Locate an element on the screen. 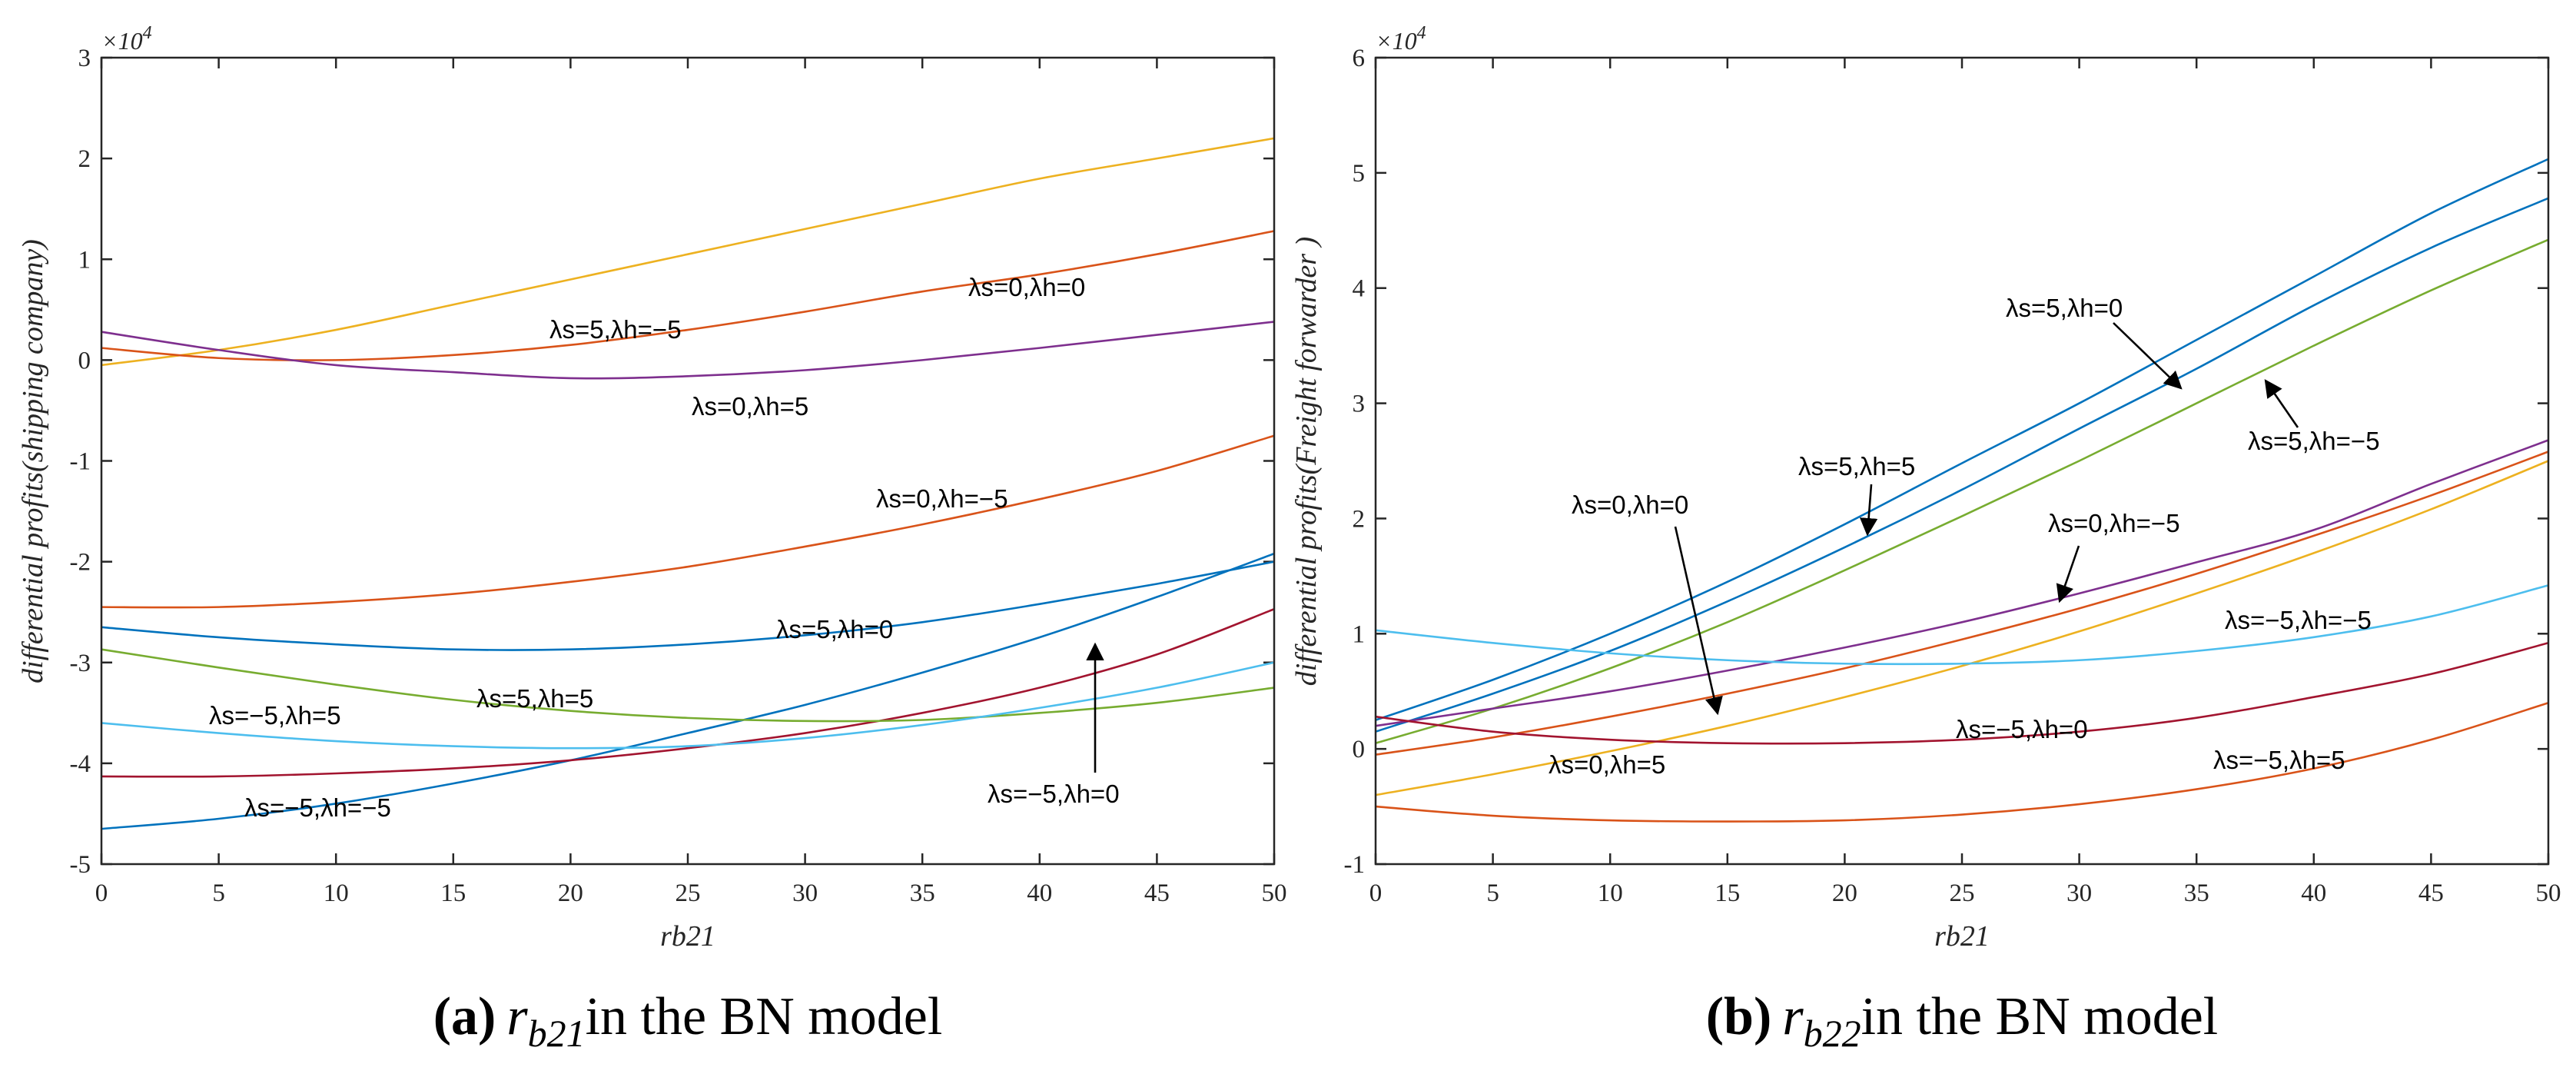 The height and width of the screenshot is (1074, 2576). panel-b-annotation-s5-hm5: λs=5,λh=−5 is located at coordinates (2314, 441).